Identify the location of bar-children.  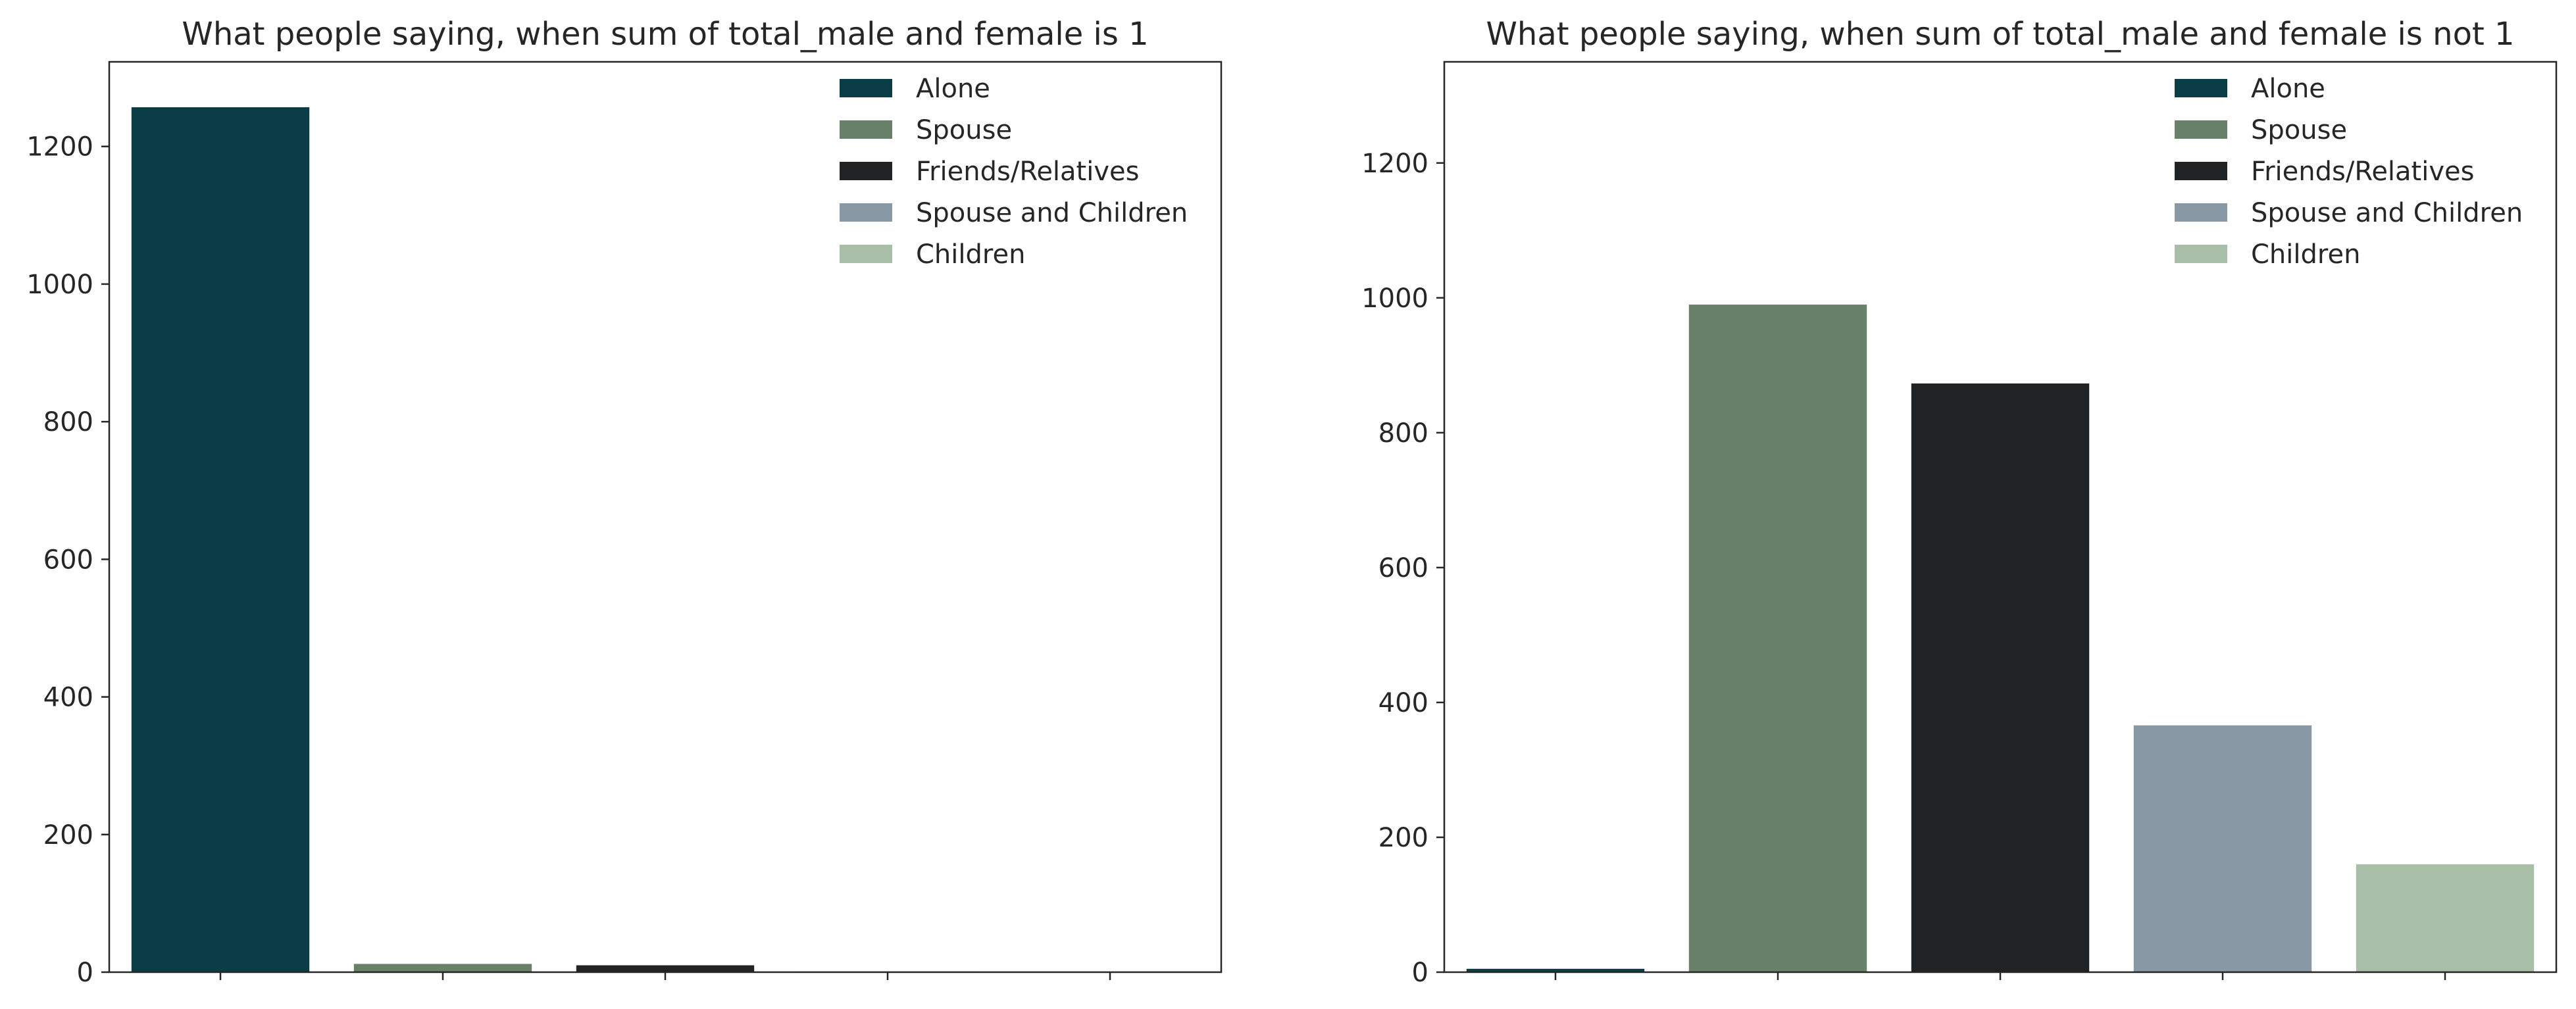
(2445, 918).